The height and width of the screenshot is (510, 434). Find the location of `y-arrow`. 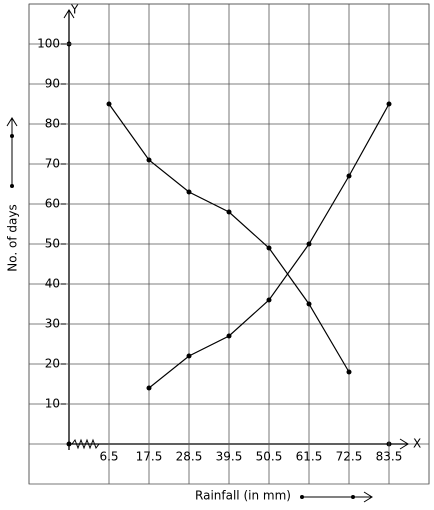

y-arrow is located at coordinates (69, 14).